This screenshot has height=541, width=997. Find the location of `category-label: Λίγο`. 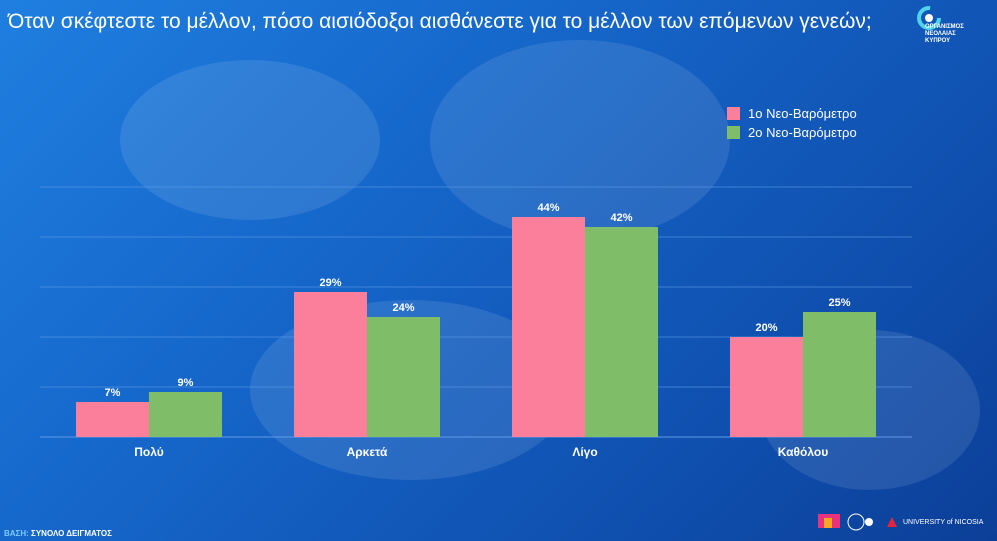

category-label: Λίγο is located at coordinates (584, 452).